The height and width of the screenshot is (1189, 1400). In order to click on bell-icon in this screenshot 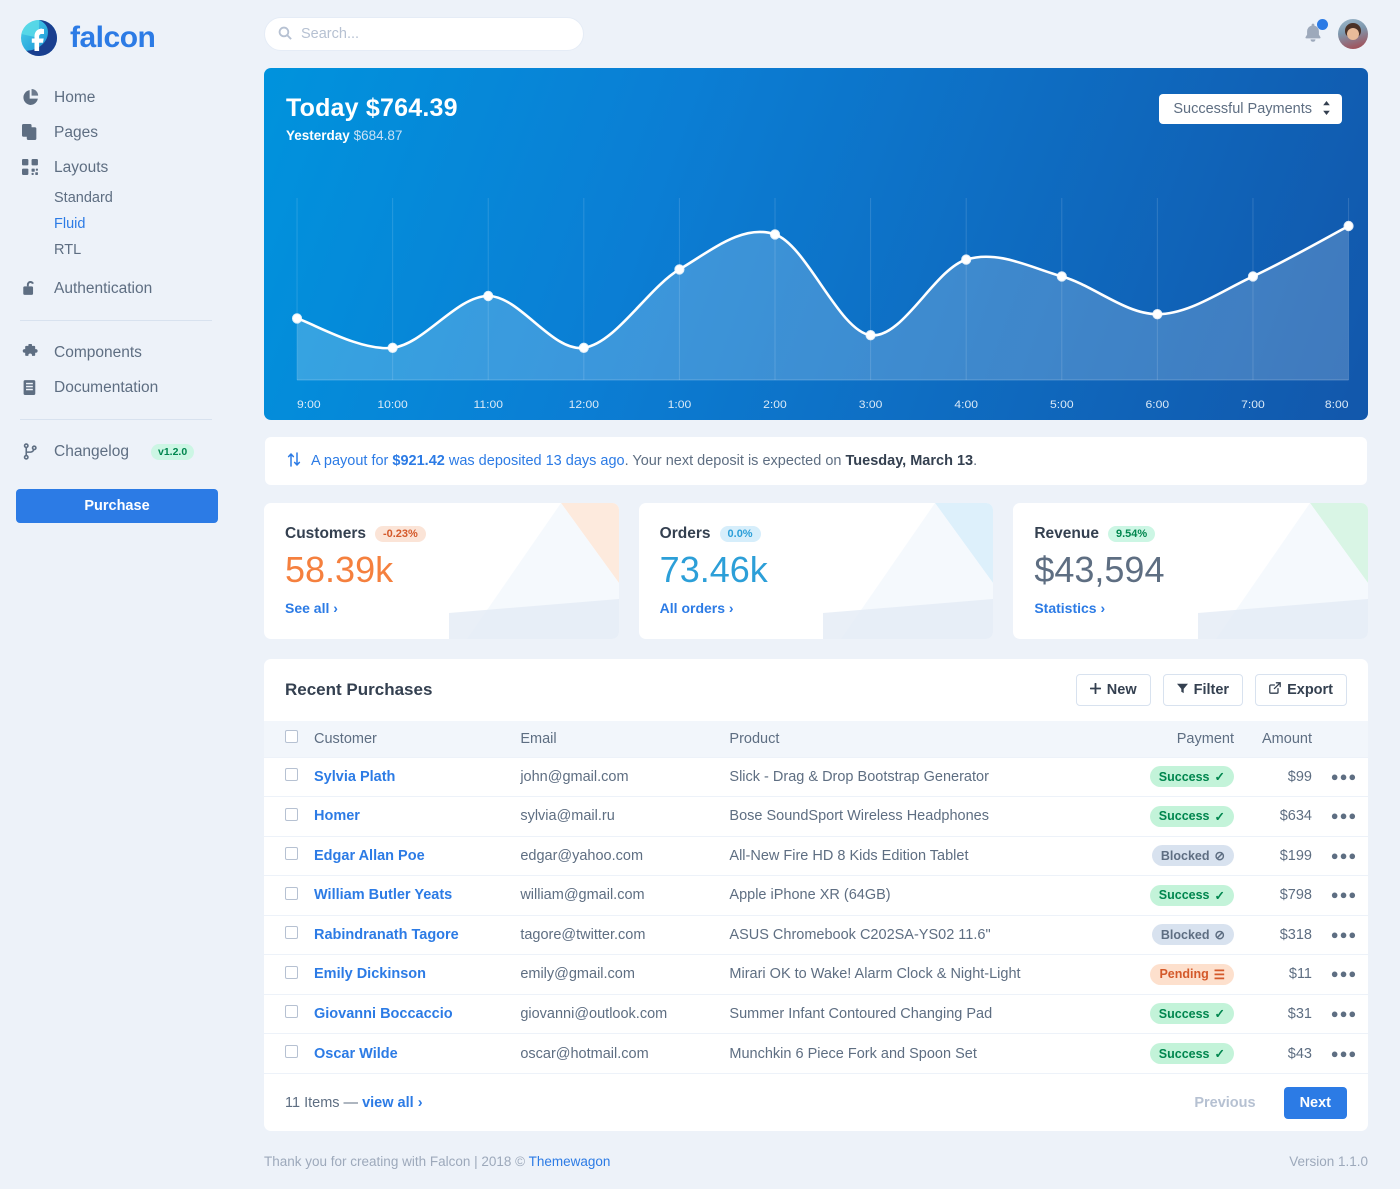, I will do `click(1315, 32)`.